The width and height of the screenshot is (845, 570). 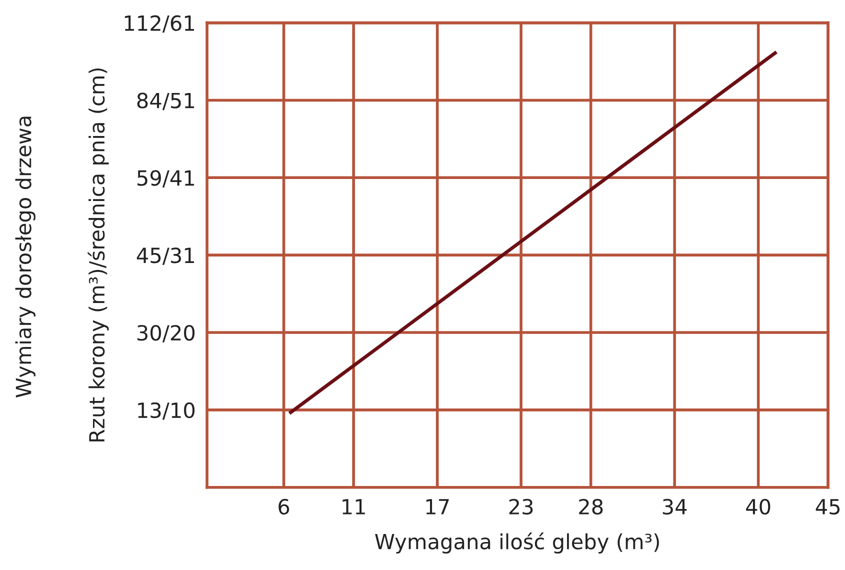 What do you see at coordinates (828, 507) in the screenshot?
I see `x-tick-label: 45` at bounding box center [828, 507].